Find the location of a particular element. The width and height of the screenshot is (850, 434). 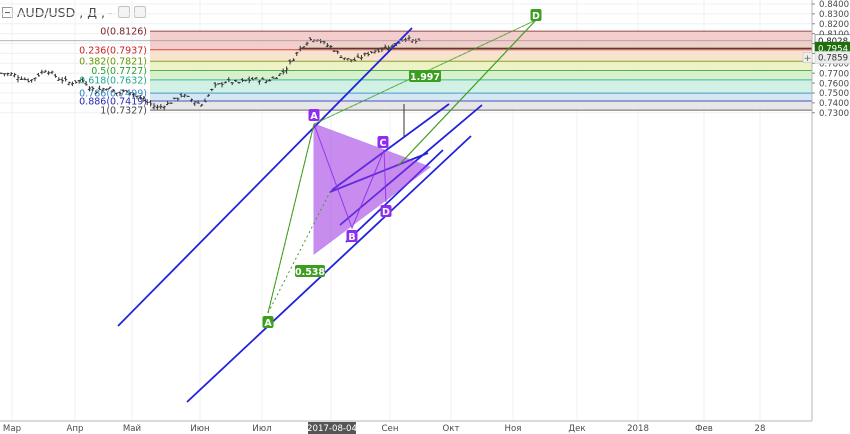

bull-point-d: D is located at coordinates (536, 15).